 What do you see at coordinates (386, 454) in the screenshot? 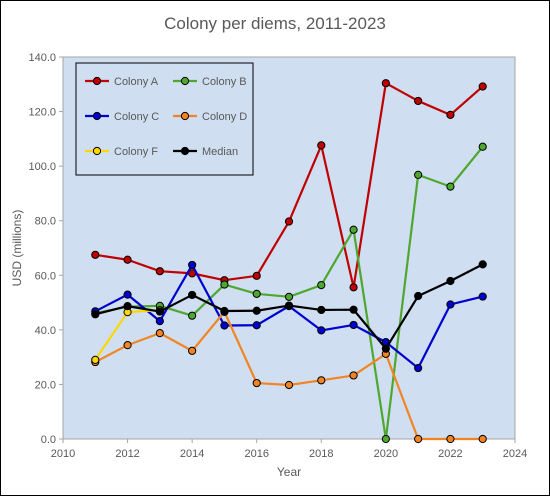
I see `x-tick-label: 2020` at bounding box center [386, 454].